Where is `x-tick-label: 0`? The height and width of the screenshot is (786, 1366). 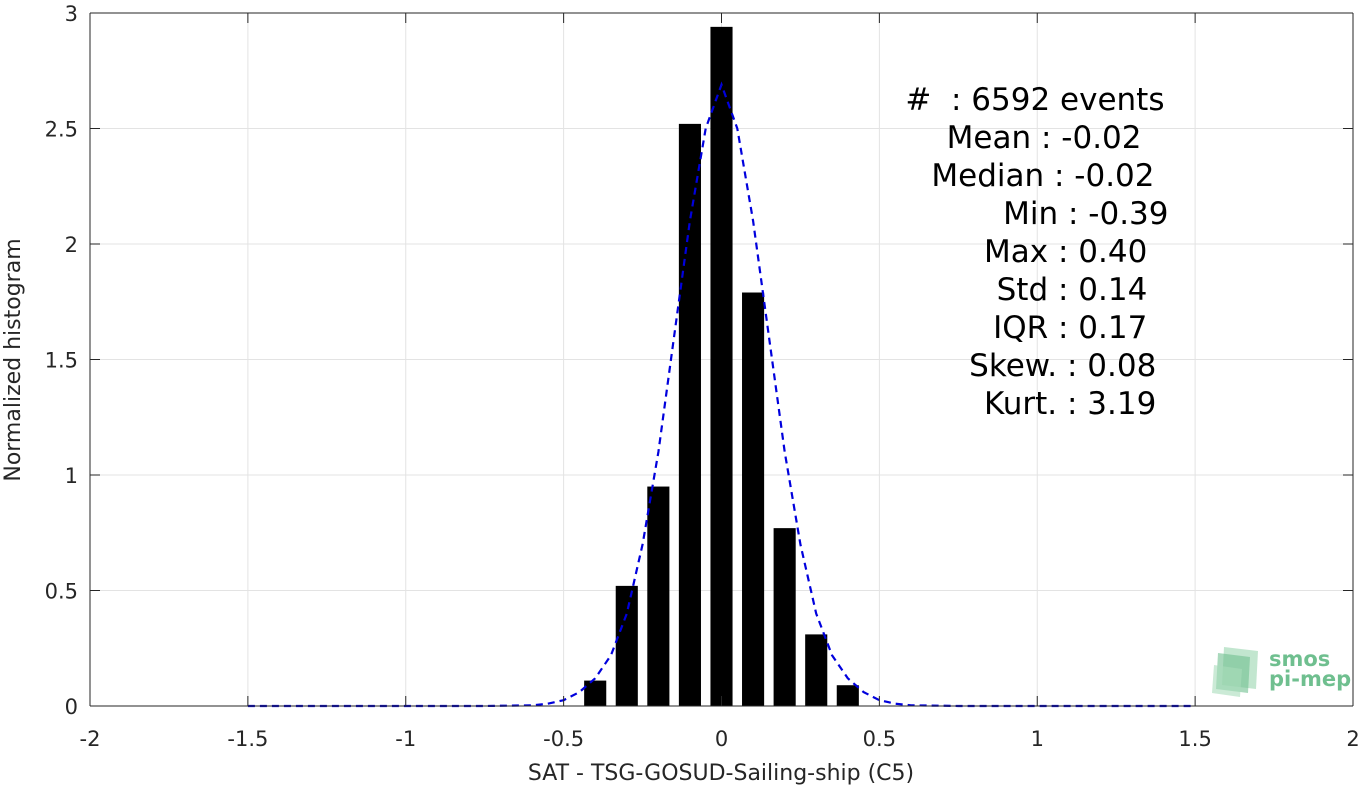 x-tick-label: 0 is located at coordinates (721, 739).